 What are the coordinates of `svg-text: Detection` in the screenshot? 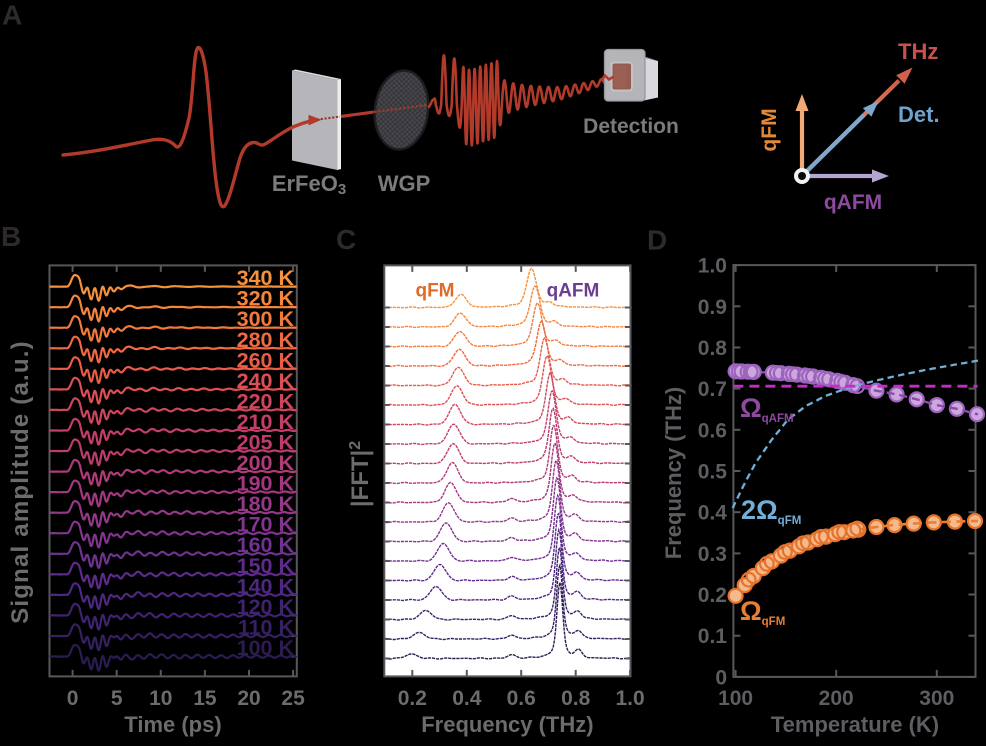 It's located at (631, 126).